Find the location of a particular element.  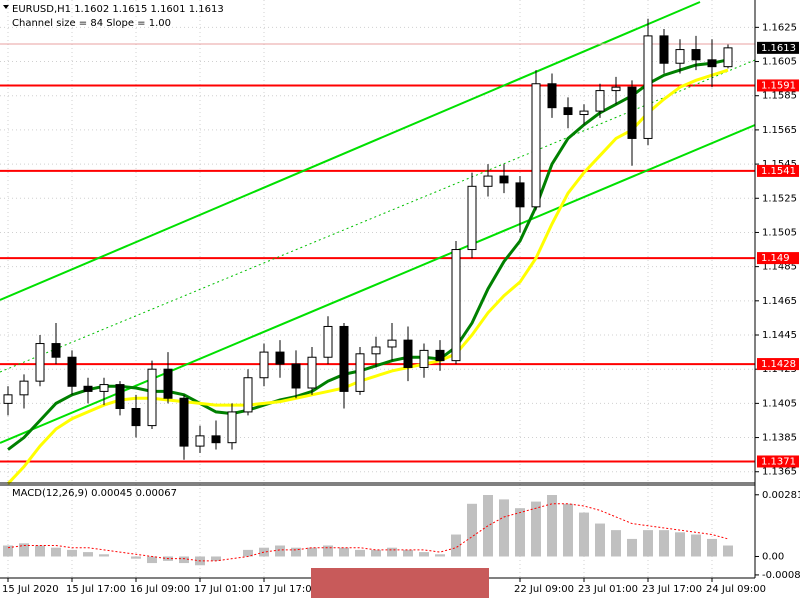

level-label: 1.149 is located at coordinates (775, 258).